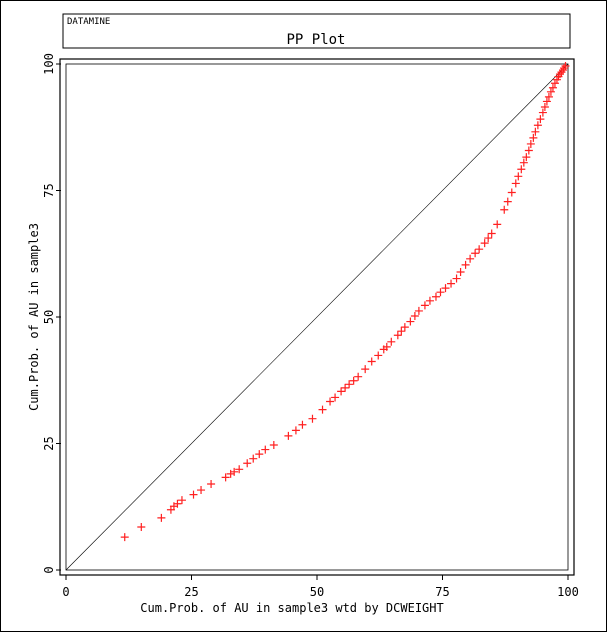 Image resolution: width=607 pixels, height=632 pixels. What do you see at coordinates (49, 64) in the screenshot?
I see `y-tick-label: 100` at bounding box center [49, 64].